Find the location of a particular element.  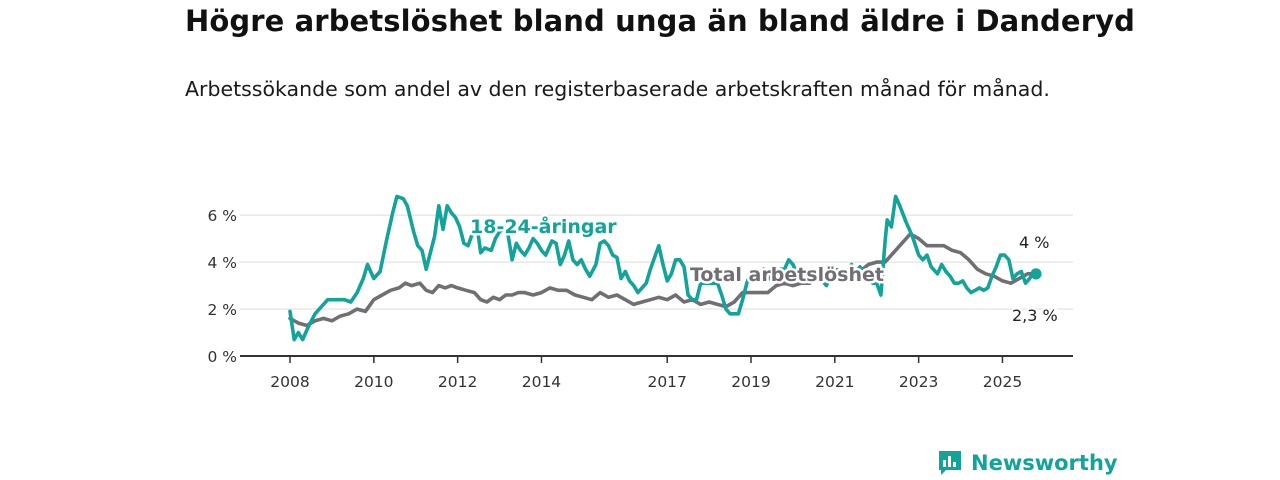

y-tick-label: 0 % is located at coordinates (222, 357).